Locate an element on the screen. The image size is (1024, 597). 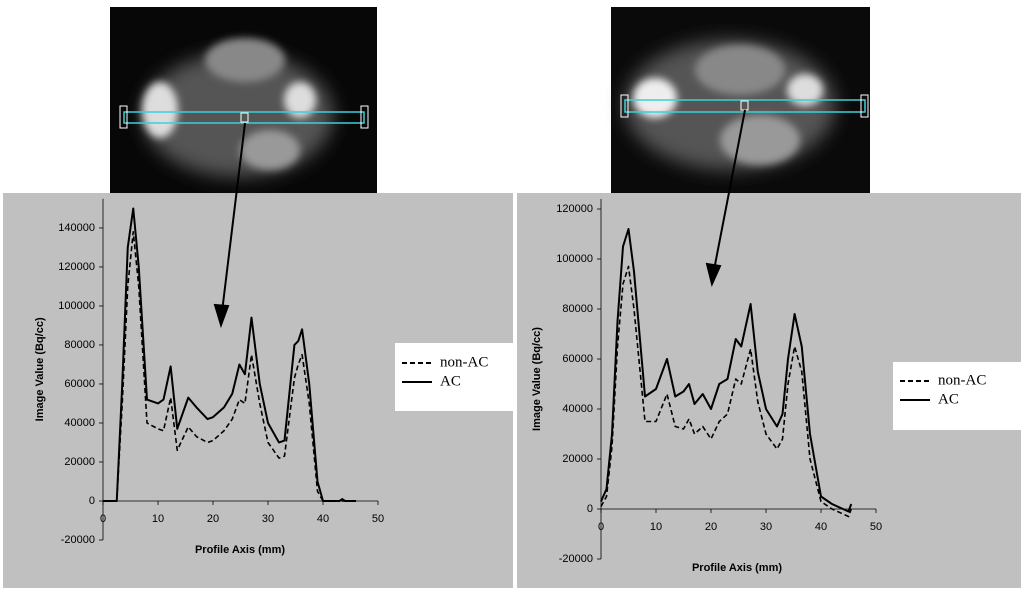
scan-image-right is located at coordinates (740, 100).